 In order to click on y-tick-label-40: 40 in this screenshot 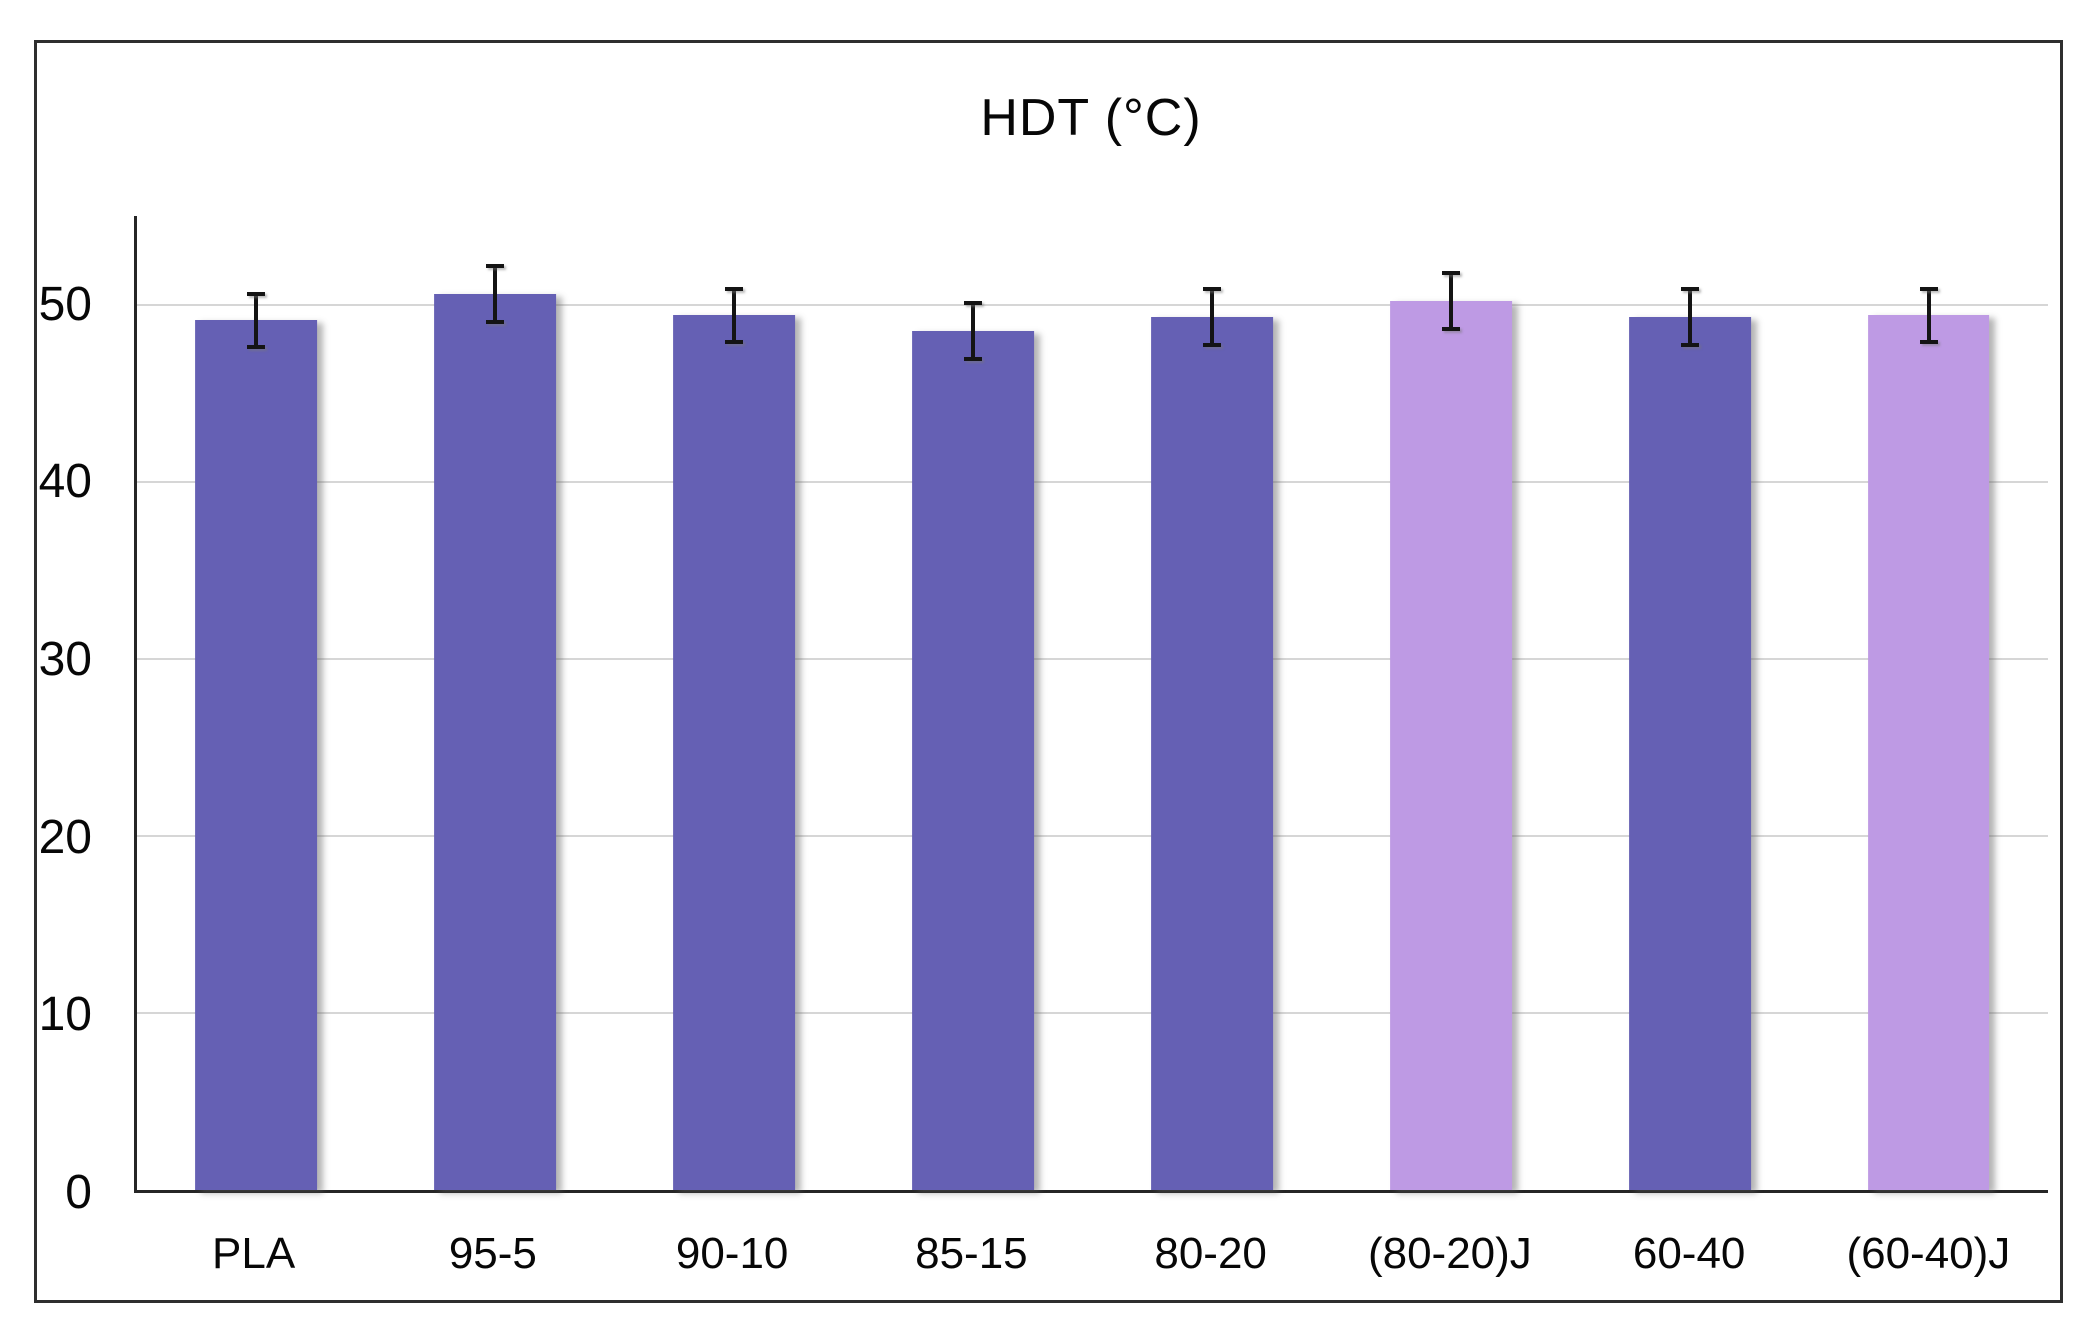, I will do `click(65, 482)`.